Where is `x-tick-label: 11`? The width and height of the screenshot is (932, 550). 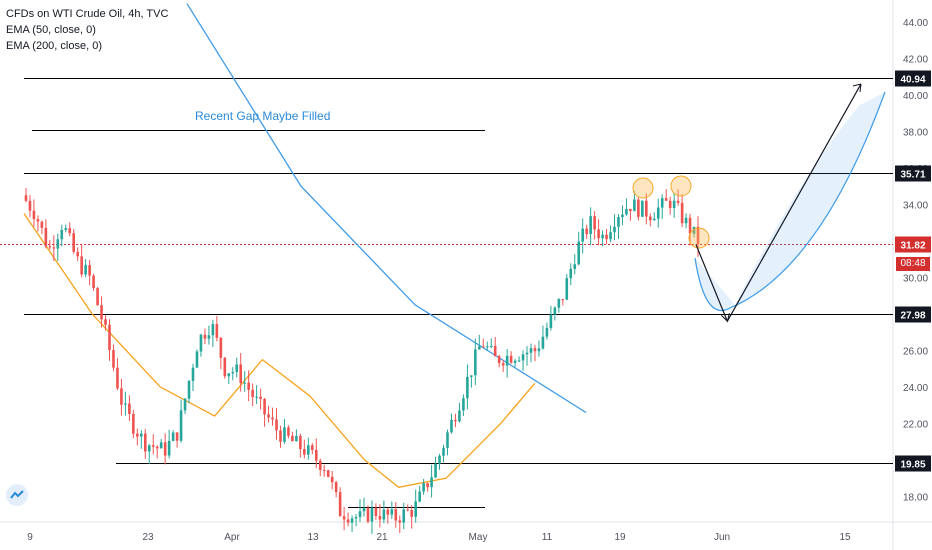 x-tick-label: 11 is located at coordinates (547, 537).